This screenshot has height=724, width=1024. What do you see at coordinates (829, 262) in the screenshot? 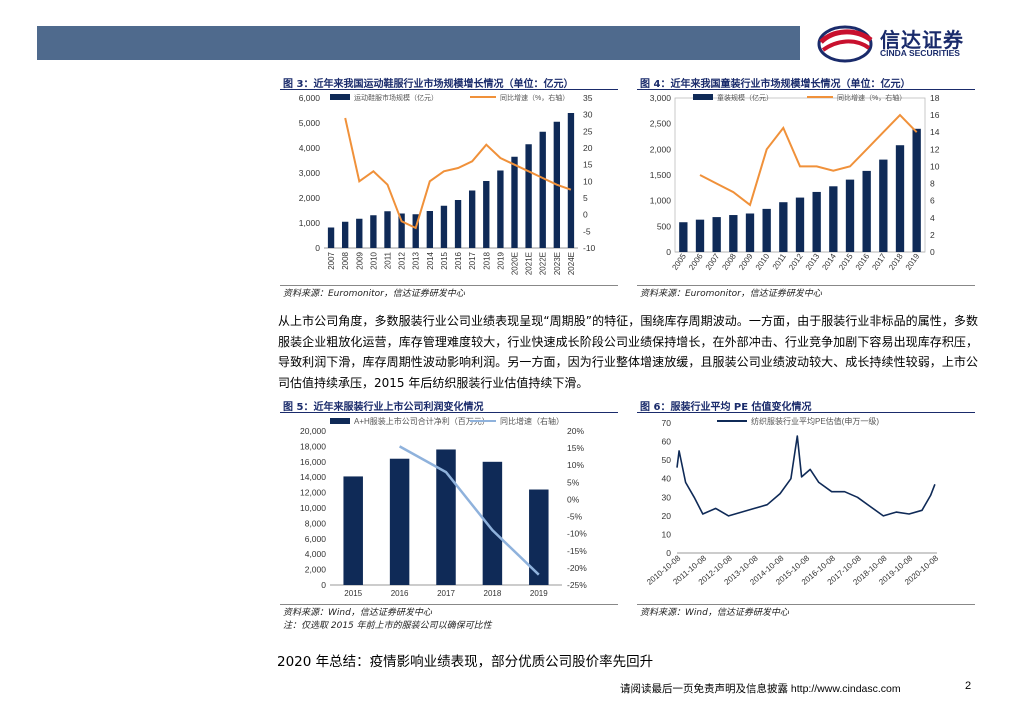
I see `x-tick-label: 2014` at bounding box center [829, 262].